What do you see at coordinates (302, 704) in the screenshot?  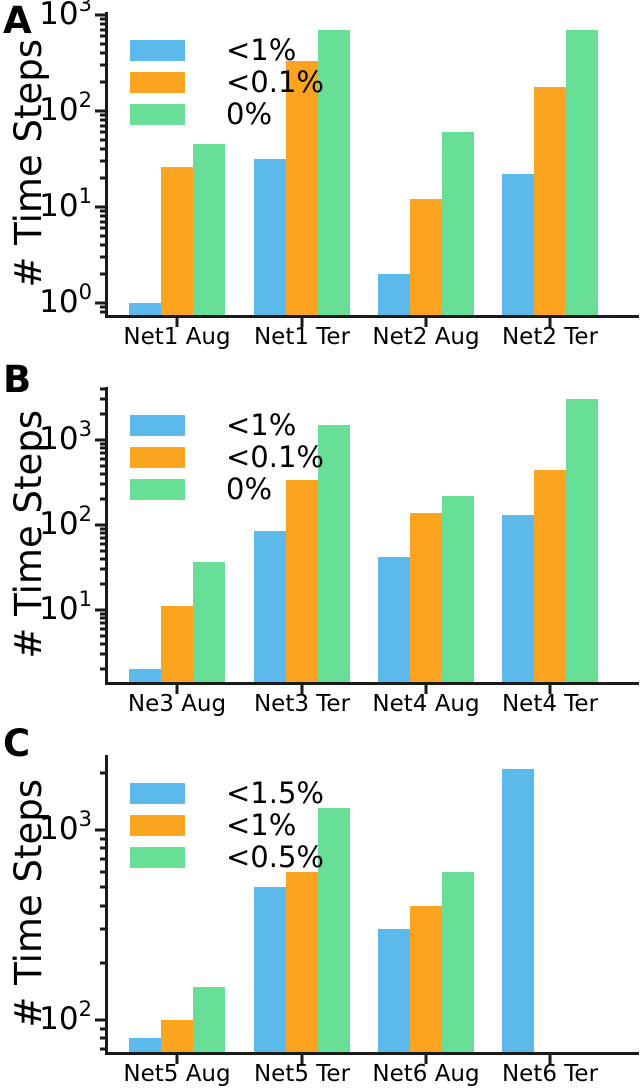 I see `x-tick-label: Net3 Ter` at bounding box center [302, 704].